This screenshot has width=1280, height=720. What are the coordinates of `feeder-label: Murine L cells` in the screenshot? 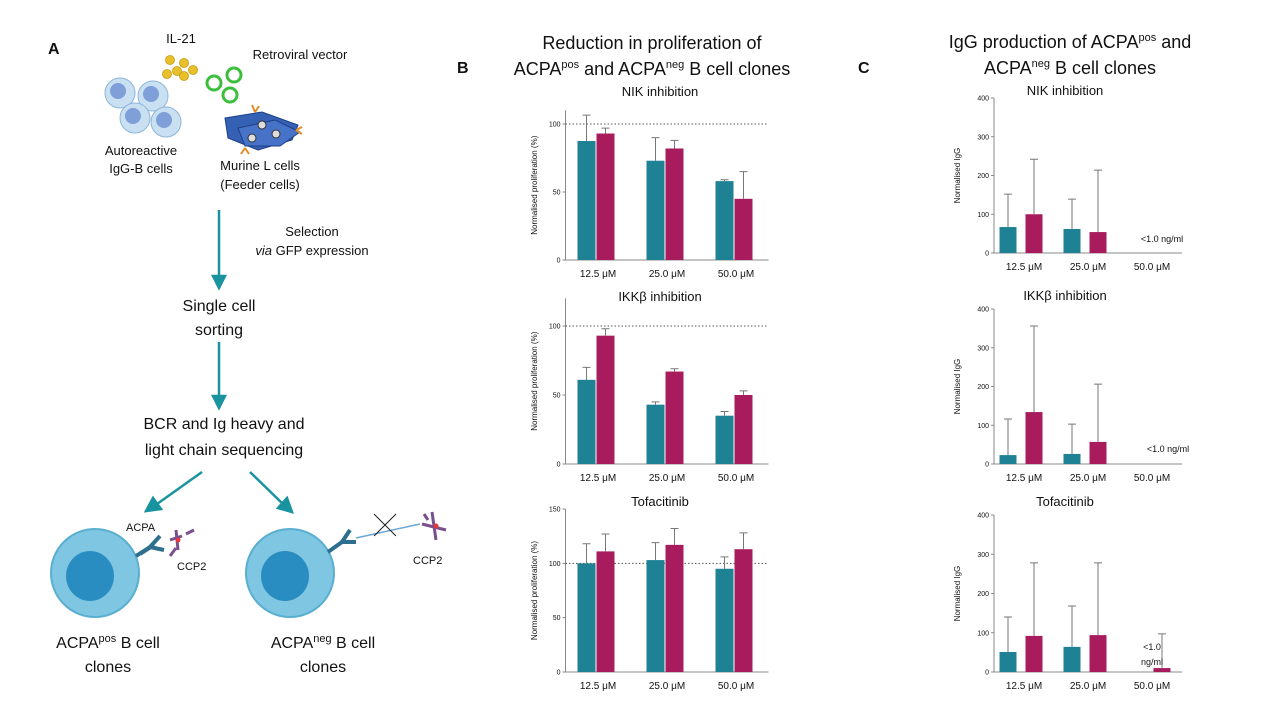 It's located at (260, 165).